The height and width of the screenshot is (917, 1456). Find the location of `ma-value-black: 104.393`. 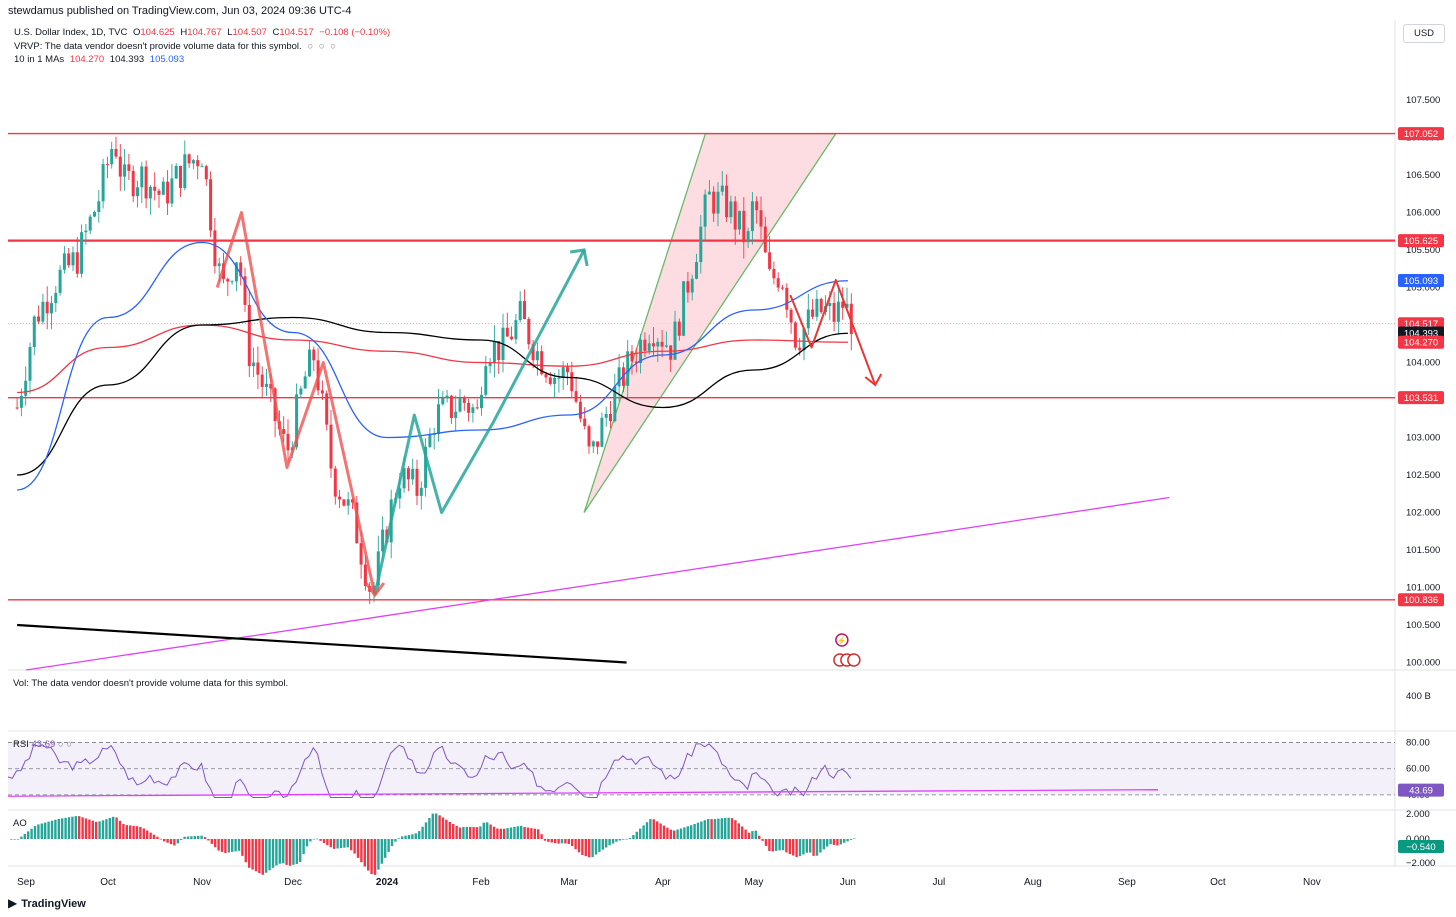

ma-value-black: 104.393 is located at coordinates (127, 59).